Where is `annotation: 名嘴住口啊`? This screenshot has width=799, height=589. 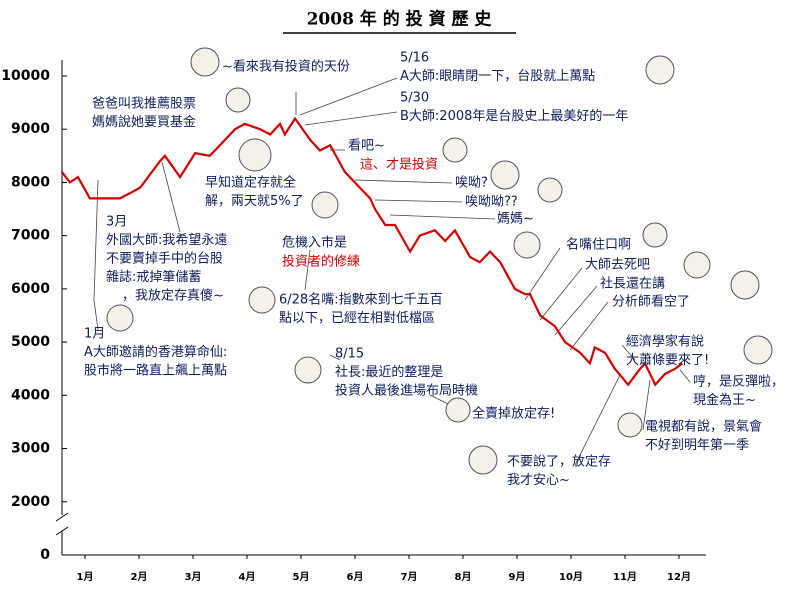 annotation: 名嘴住口啊 is located at coordinates (598, 245).